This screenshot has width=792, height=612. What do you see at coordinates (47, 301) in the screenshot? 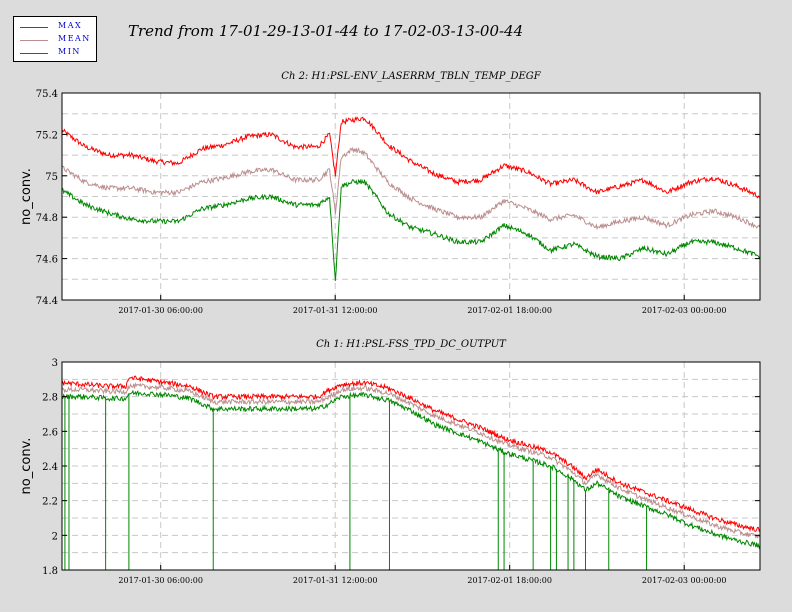
I see `ch1-y-tick-label: 74.4` at bounding box center [47, 301].